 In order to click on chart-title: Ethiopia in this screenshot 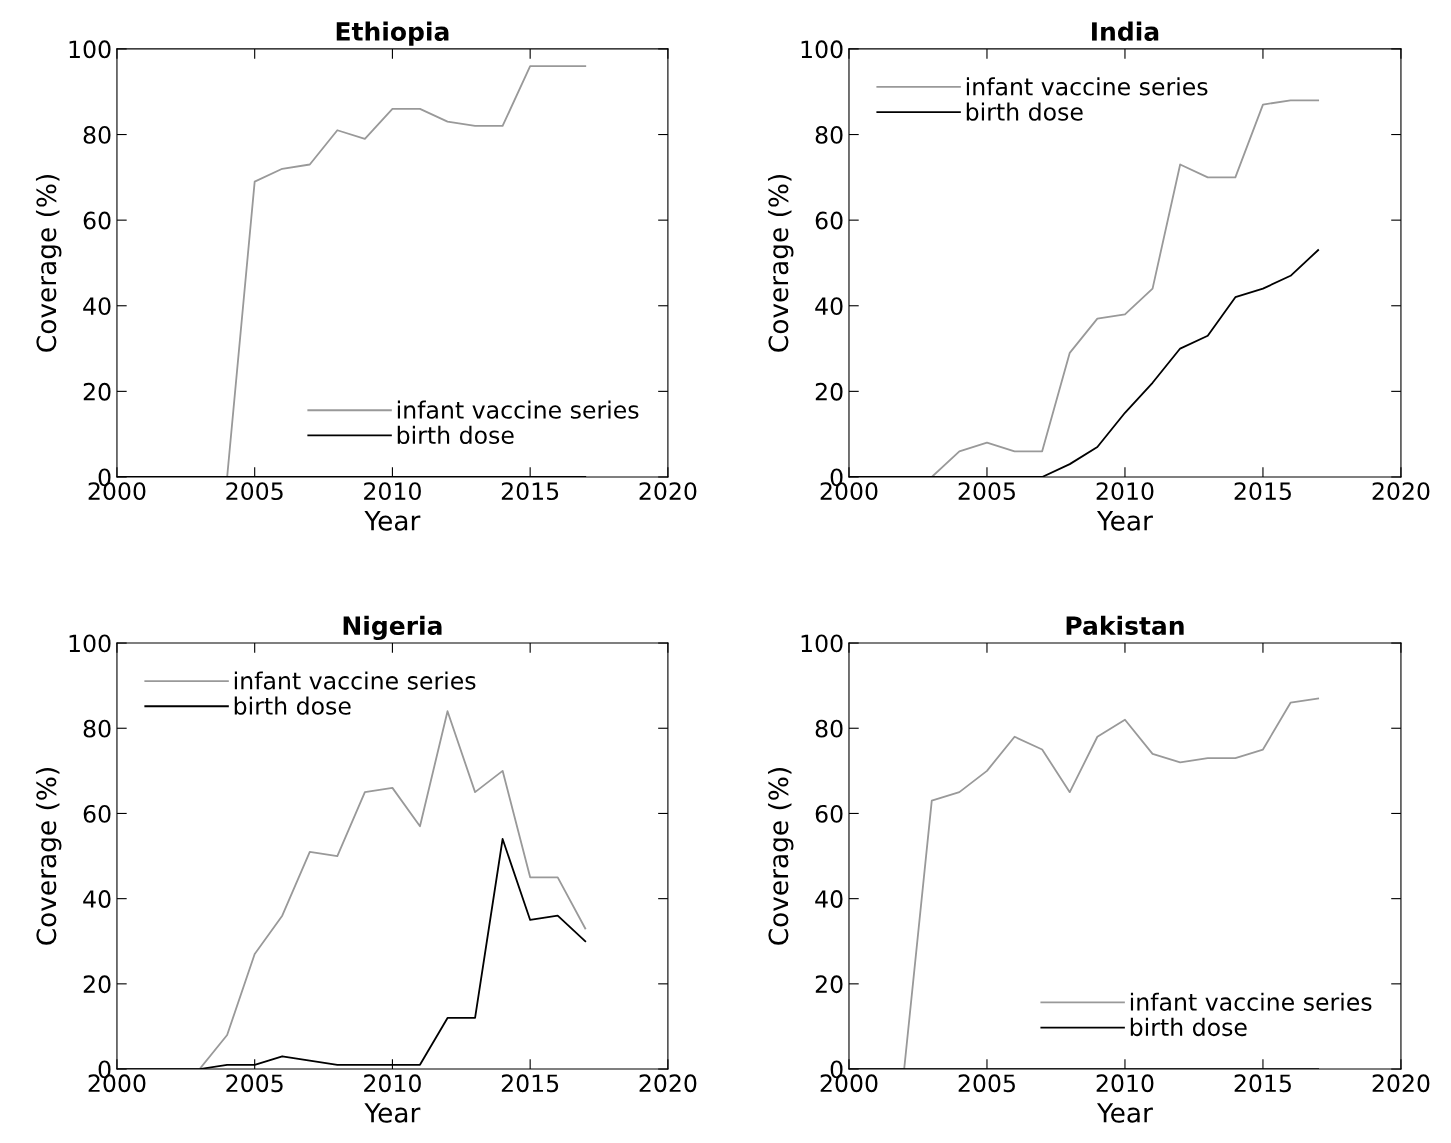, I will do `click(392, 33)`.